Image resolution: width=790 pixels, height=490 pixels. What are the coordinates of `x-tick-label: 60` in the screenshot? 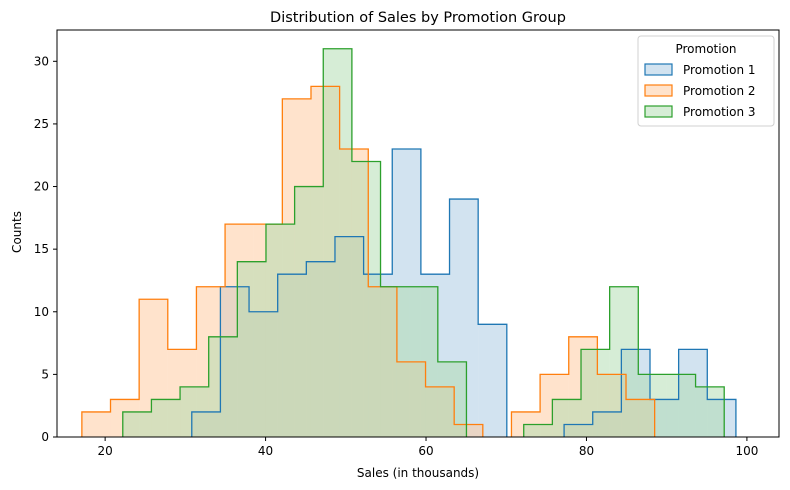 It's located at (425, 451).